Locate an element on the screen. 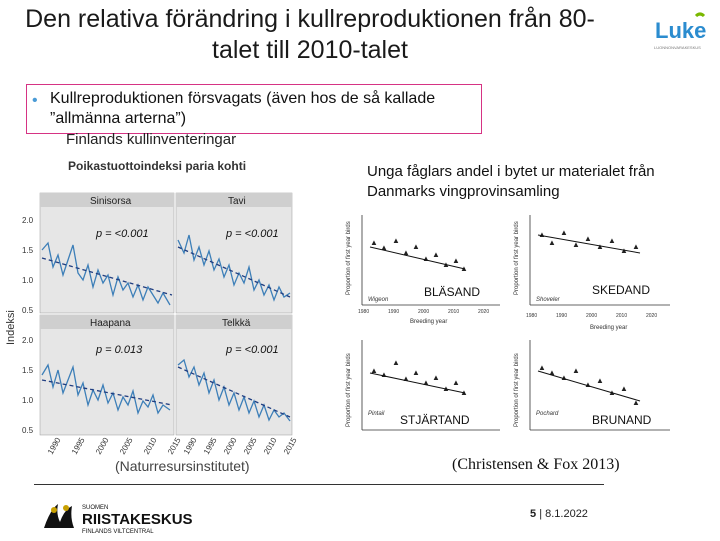 Image resolution: width=720 pixels, height=541 pixels. label-brunand: BRUNAND is located at coordinates (622, 420).